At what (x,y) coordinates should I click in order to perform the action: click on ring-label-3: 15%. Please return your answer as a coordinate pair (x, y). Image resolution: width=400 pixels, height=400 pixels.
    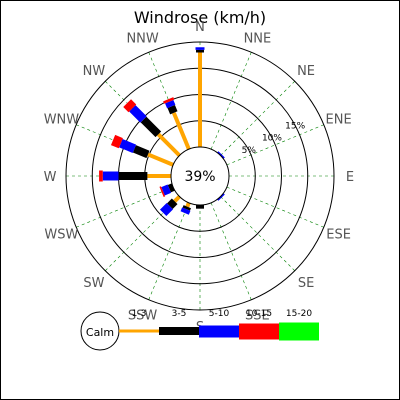
    Looking at the image, I should click on (295, 126).